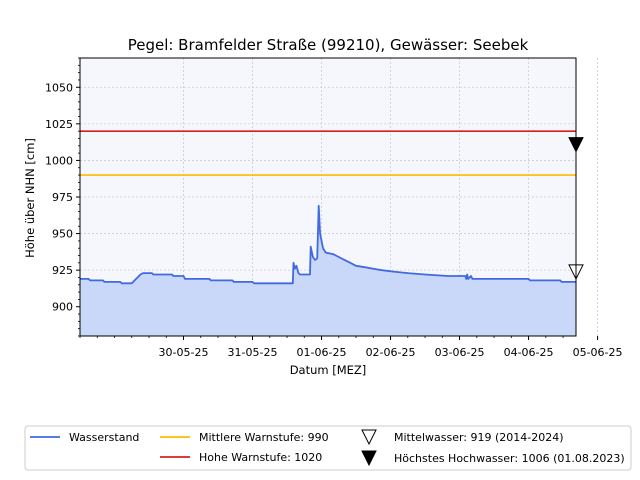  Describe the element at coordinates (328, 244) in the screenshot. I see `water-level-line` at that location.